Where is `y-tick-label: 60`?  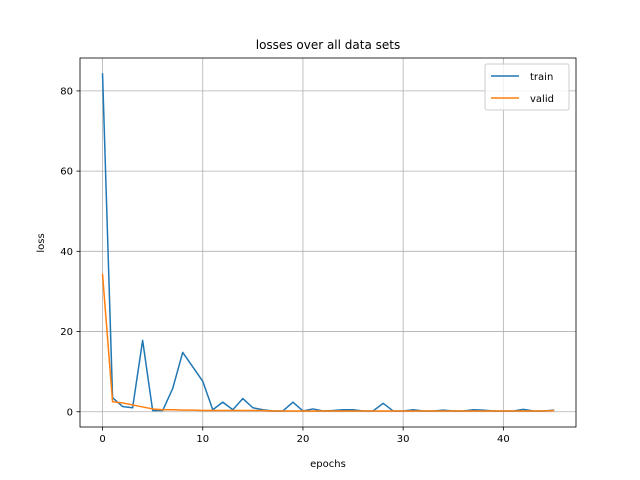
y-tick-label: 60 is located at coordinates (66, 172).